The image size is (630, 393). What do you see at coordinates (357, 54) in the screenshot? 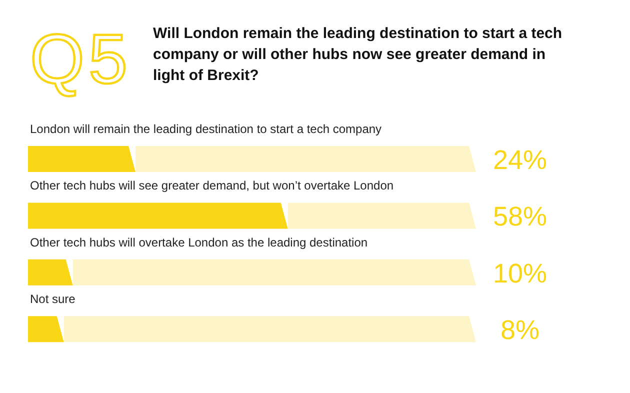
I see `chart-subtitle: Will London remain the leading destination to start a tech company or will other hubs now see greater demand in light of Brexit?` at bounding box center [357, 54].